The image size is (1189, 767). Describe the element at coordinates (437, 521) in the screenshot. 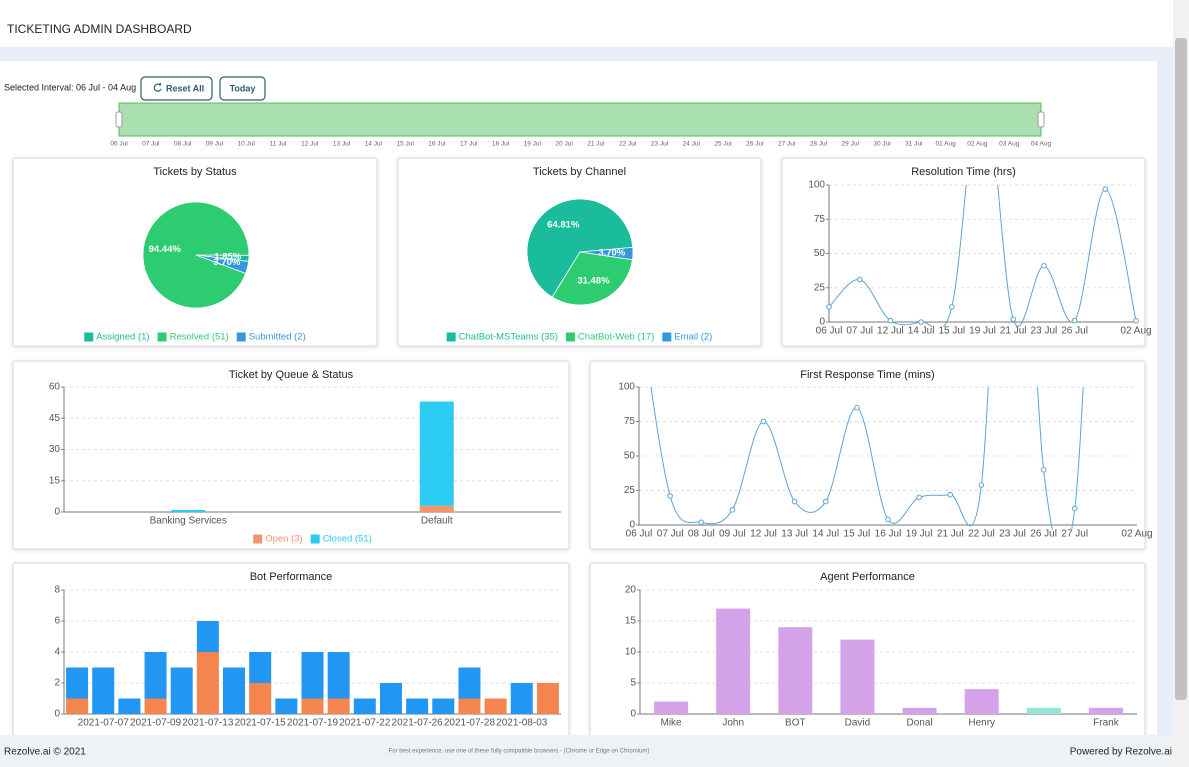

I see `x-tick-label: Default` at that location.